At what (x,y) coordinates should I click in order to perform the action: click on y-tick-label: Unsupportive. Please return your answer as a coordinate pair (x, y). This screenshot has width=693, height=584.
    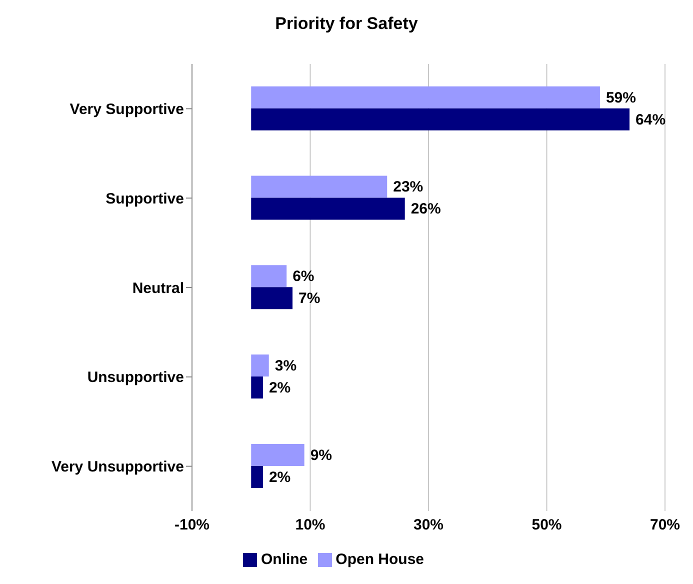
    Looking at the image, I should click on (135, 377).